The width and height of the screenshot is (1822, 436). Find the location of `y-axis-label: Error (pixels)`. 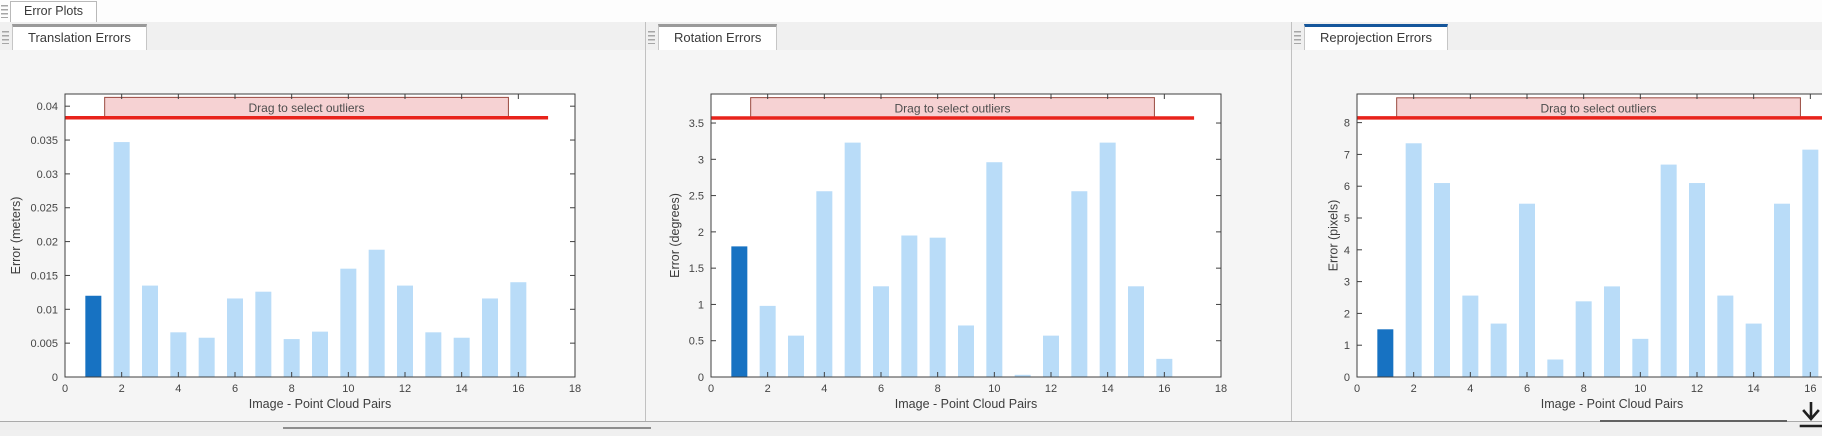

y-axis-label: Error (pixels) is located at coordinates (1334, 236).